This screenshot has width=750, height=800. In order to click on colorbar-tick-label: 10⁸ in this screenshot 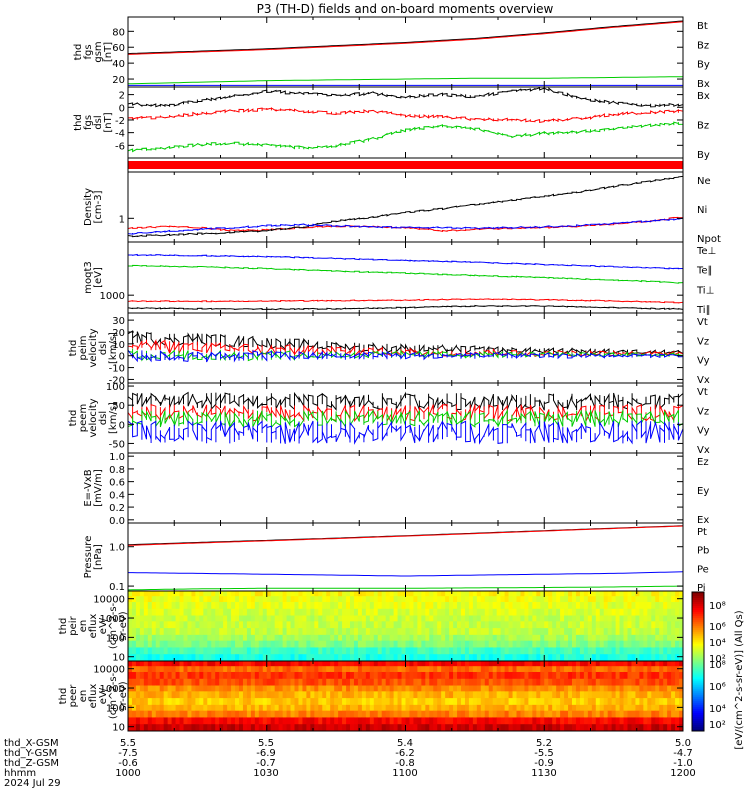, I will do `click(717, 665)`.